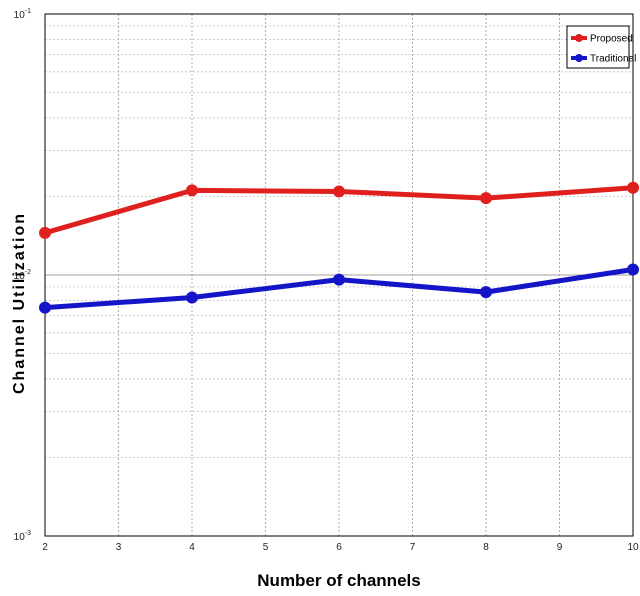 The image size is (640, 596). What do you see at coordinates (192, 547) in the screenshot?
I see `x-tick-label: 4` at bounding box center [192, 547].